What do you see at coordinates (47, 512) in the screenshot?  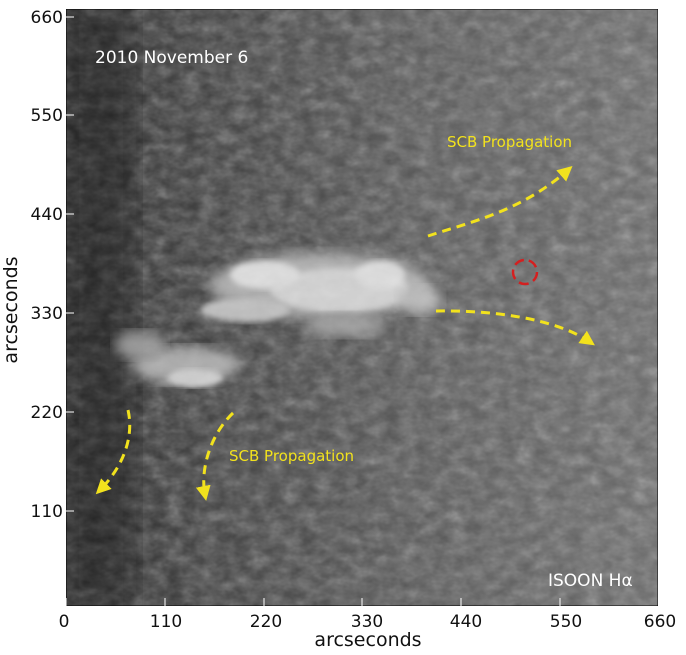 I see `y-tick-110: 110` at bounding box center [47, 512].